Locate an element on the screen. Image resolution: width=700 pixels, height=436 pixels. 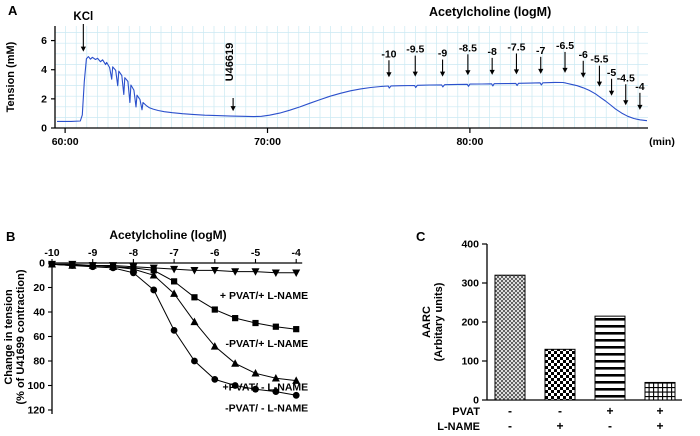
ach-conc-label: -6.5 is located at coordinates (565, 46).